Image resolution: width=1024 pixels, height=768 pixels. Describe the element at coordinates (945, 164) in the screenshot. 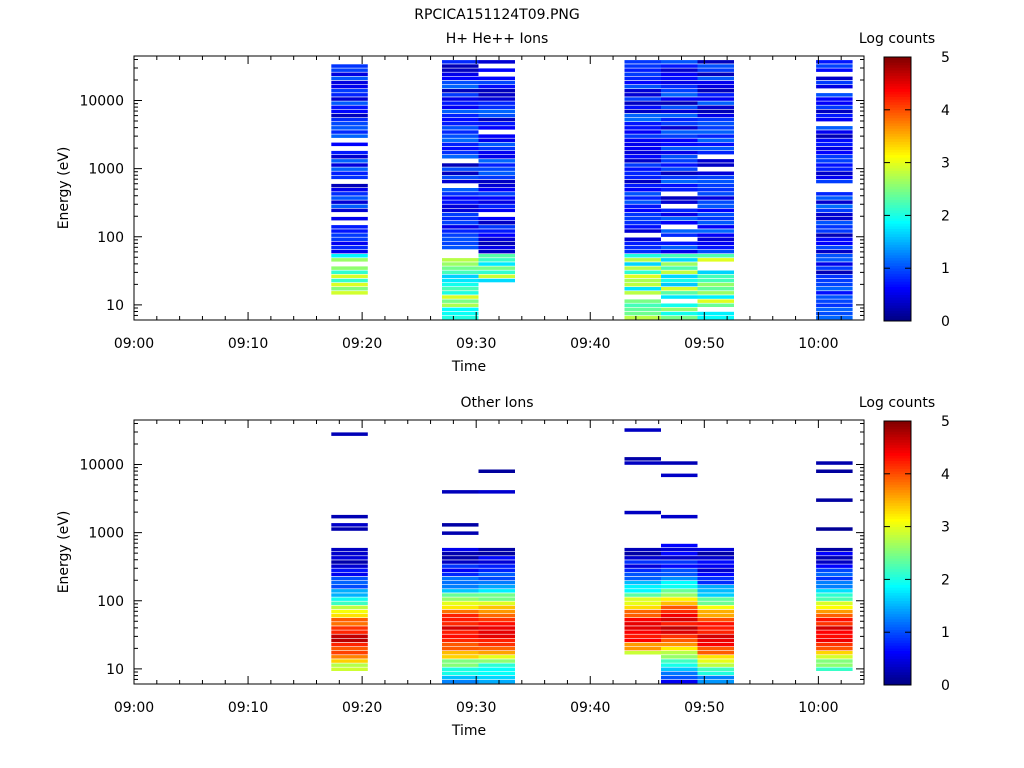

I see `colorbar-tick-label: 3` at that location.